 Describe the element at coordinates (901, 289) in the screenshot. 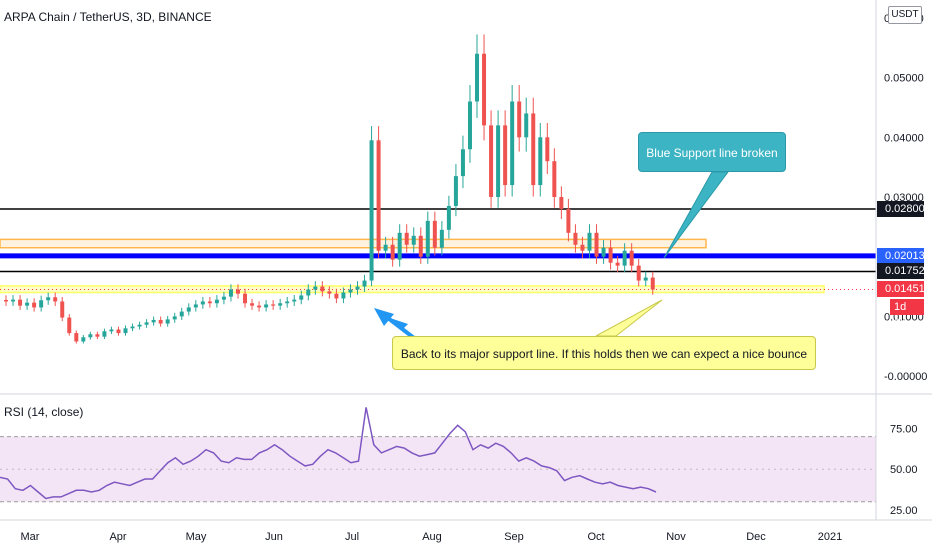

I see `price-tag-last: 0.01451` at that location.